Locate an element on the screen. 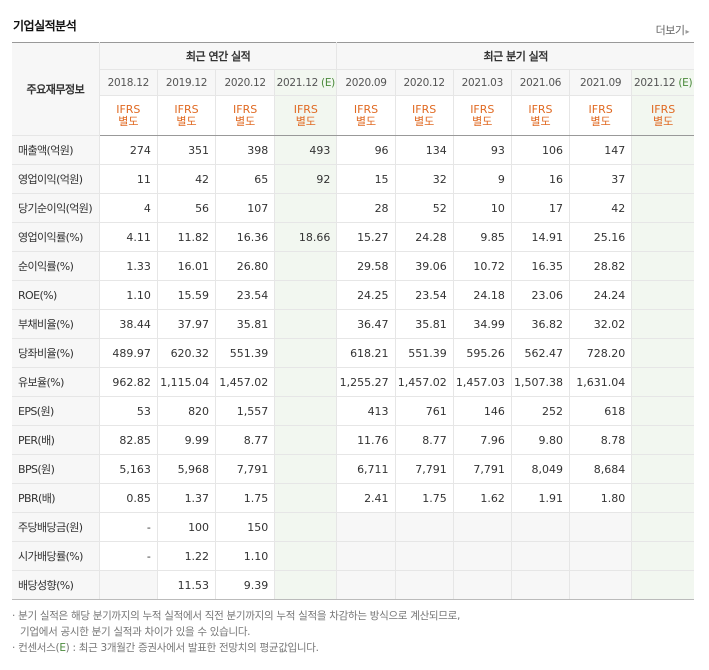 This screenshot has height=670, width=709. annual-value: 351 is located at coordinates (186, 150).